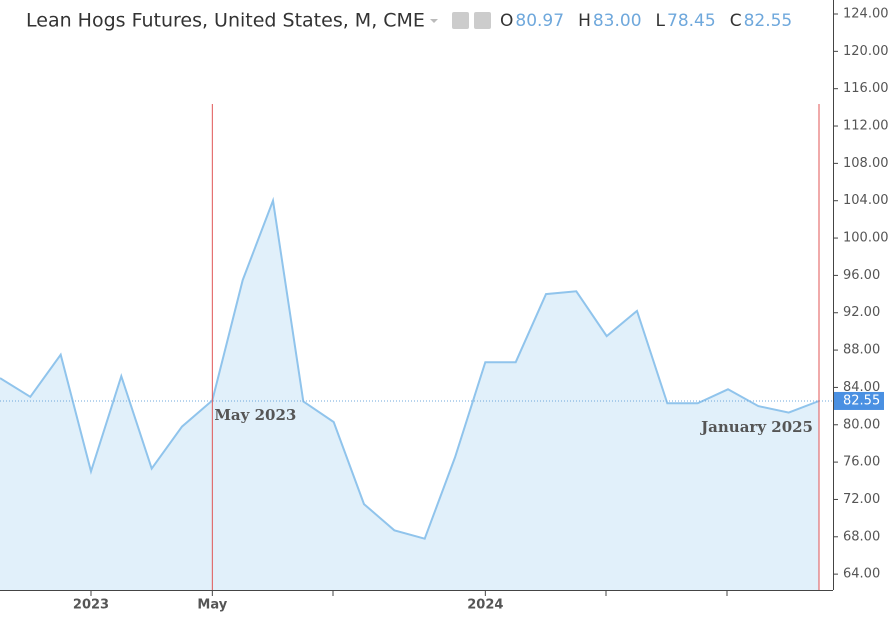 The image size is (894, 620). What do you see at coordinates (212, 605) in the screenshot?
I see `x-tick-label: May` at bounding box center [212, 605].